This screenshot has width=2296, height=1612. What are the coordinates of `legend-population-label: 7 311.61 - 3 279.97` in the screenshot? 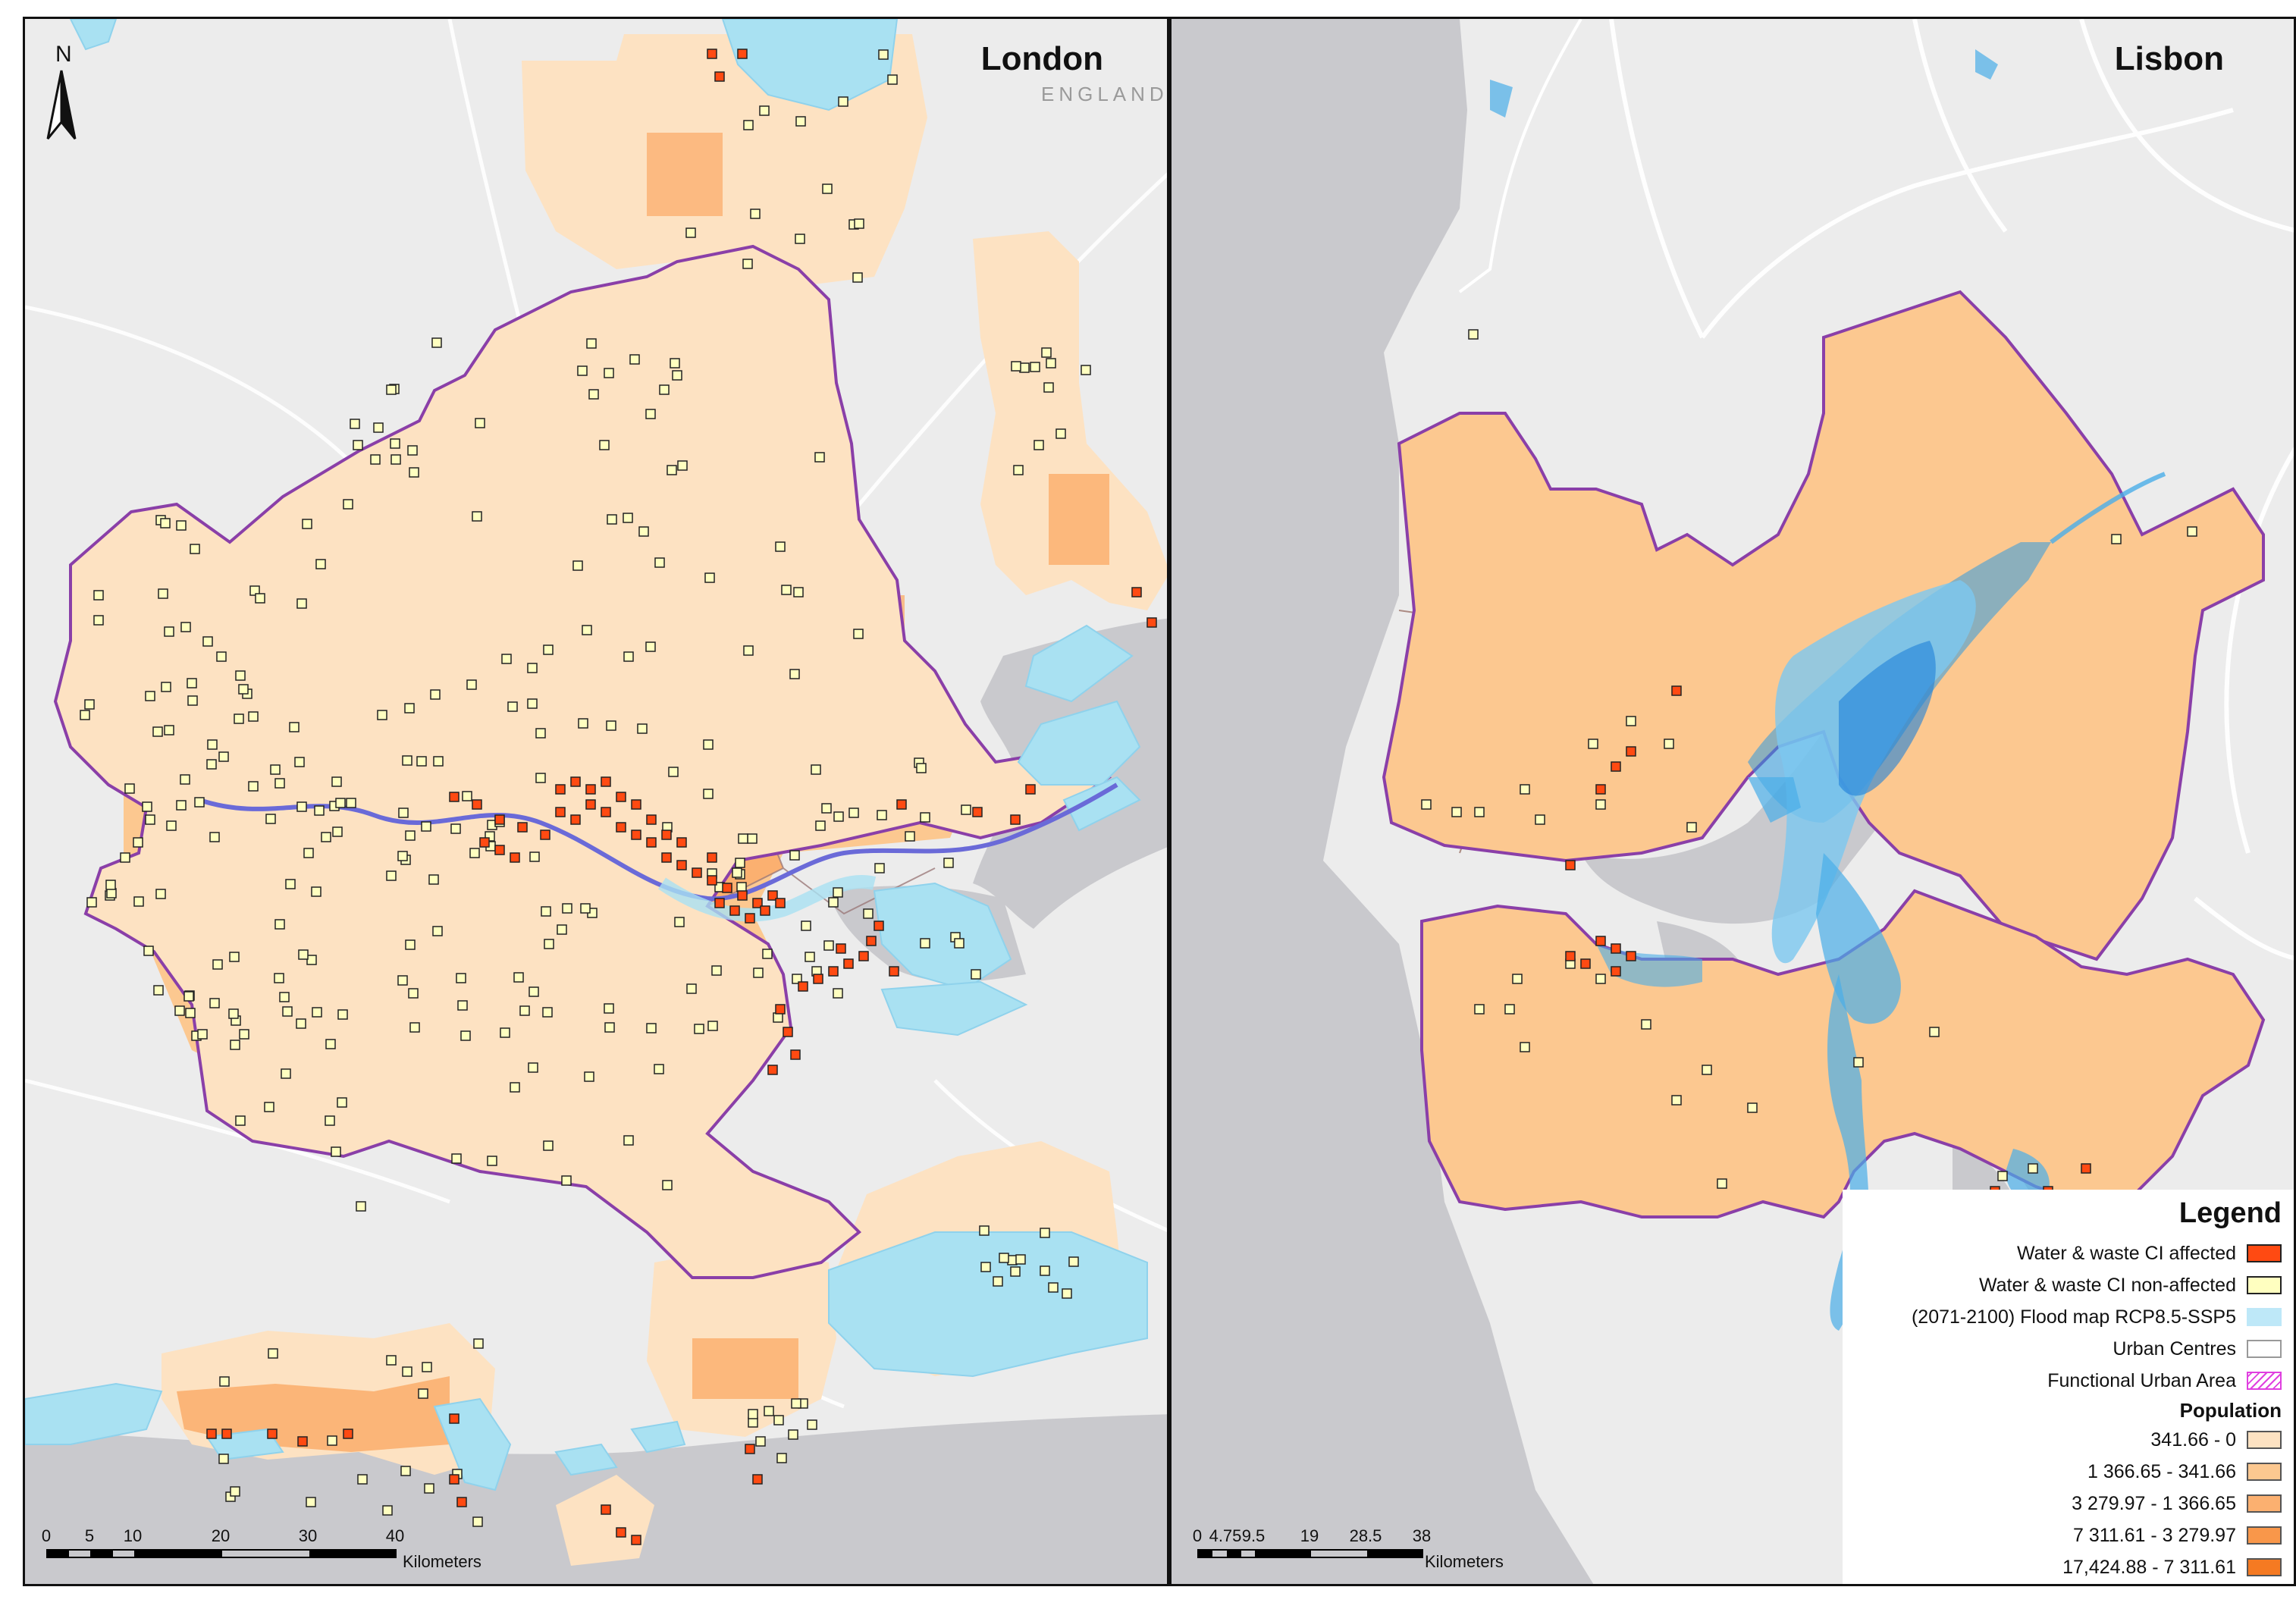 It's located at (2154, 1535).